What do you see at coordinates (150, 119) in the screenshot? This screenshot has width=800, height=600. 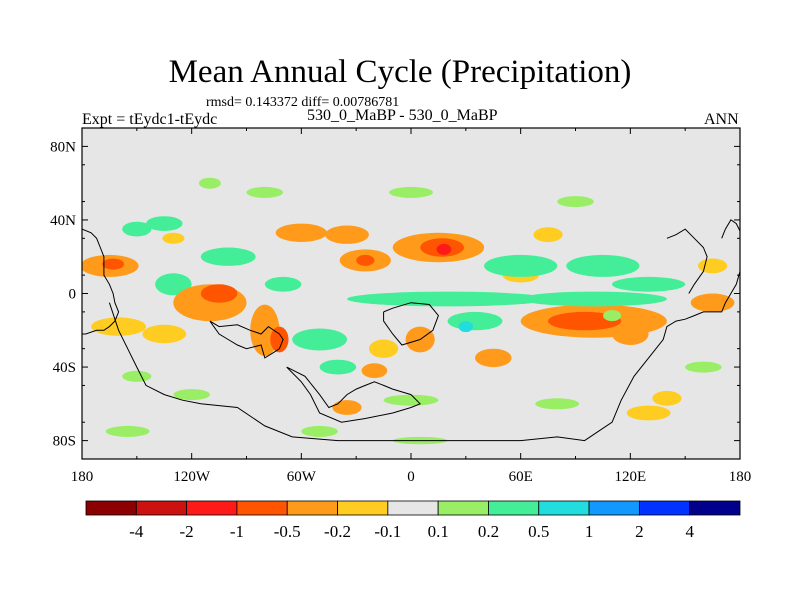 I see `experiment-label: Expt = tEydc1-tEydc` at bounding box center [150, 119].